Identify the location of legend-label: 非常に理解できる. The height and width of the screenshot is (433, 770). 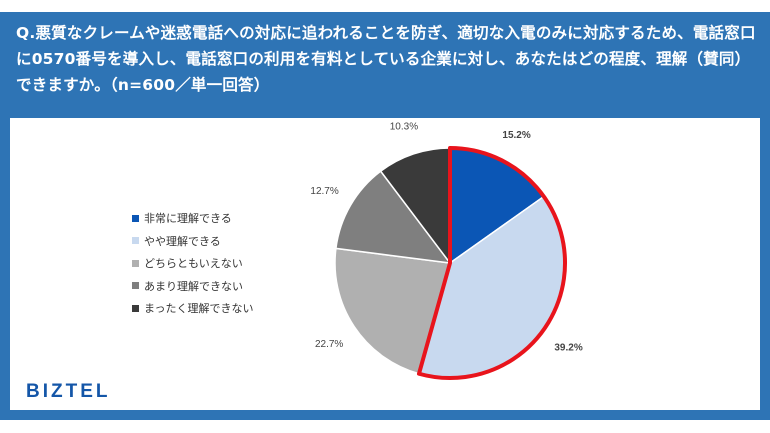
(188, 219).